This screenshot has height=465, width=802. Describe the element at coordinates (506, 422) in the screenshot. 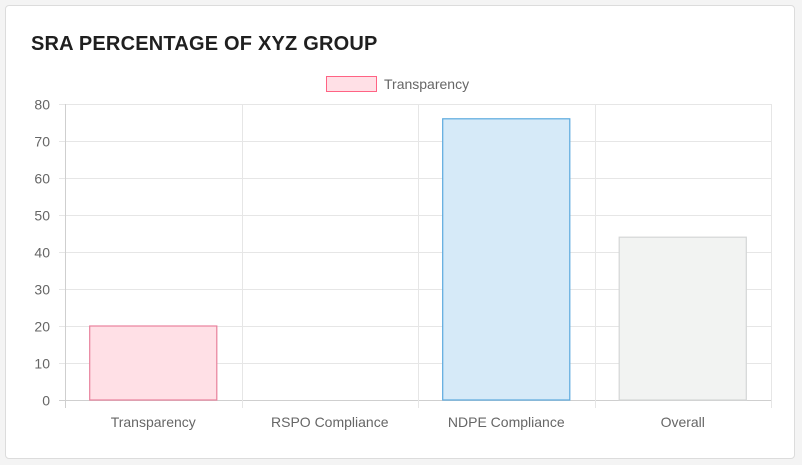

I see `x-tick-label: NDPE Compliance` at that location.